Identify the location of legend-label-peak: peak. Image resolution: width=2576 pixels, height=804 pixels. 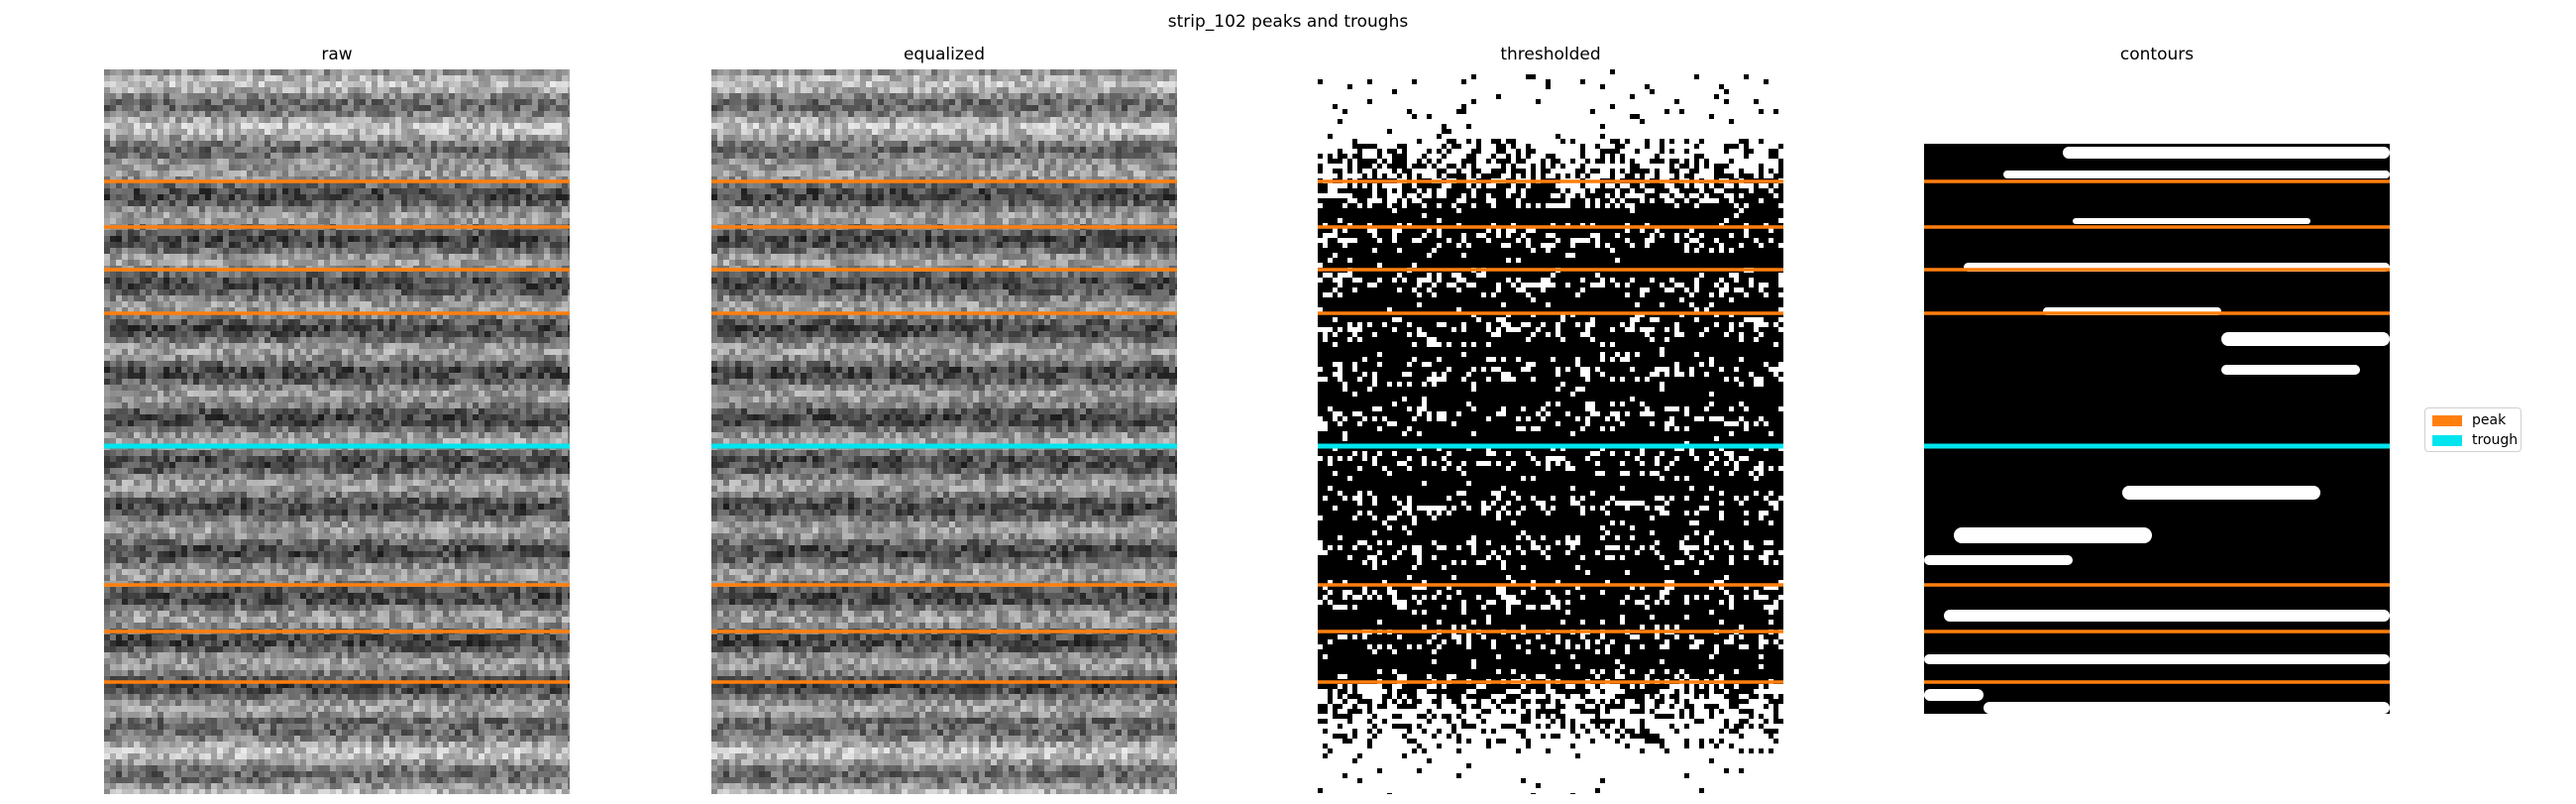
(2489, 420).